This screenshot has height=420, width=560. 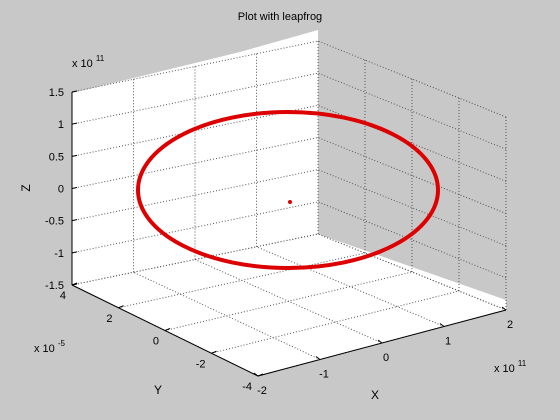 I want to click on grid-line-right-z, so click(x=412, y=111).